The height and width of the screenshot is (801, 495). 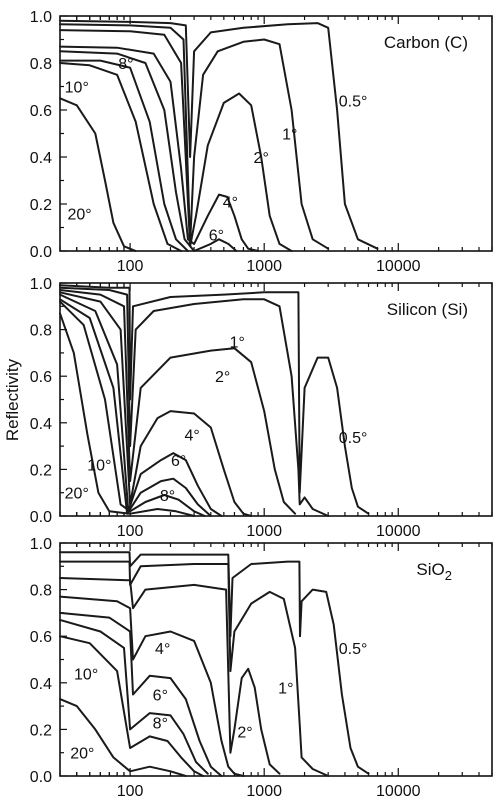 What do you see at coordinates (12, 399) in the screenshot?
I see `y-axis-label: Reflectivity` at bounding box center [12, 399].